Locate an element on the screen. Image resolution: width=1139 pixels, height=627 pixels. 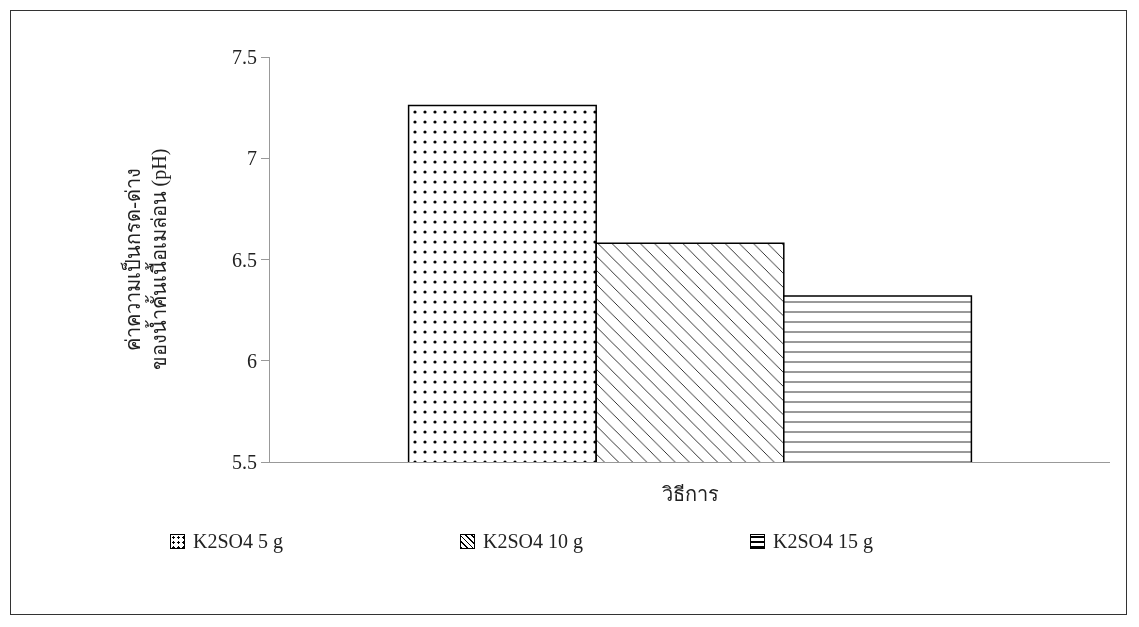
y-axis-title: ค่าความเป็นกรด-ด่าง ของน้ำคั้นเนื้อเมล่อน (pH) is located at coordinates (145, 259).